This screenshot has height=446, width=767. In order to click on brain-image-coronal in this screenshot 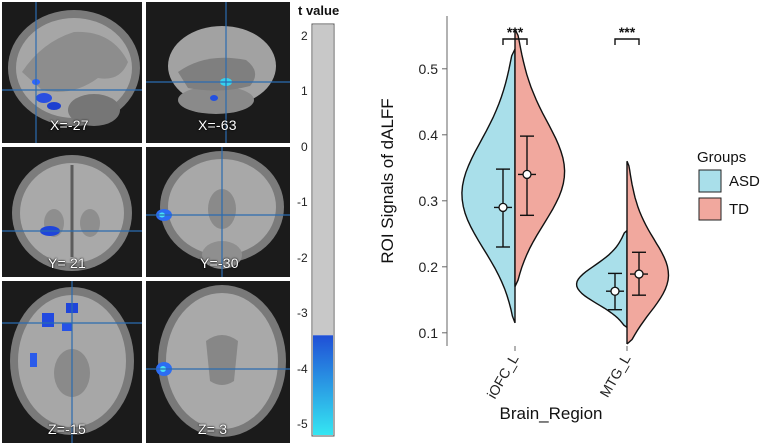, I will do `click(218, 212)`.